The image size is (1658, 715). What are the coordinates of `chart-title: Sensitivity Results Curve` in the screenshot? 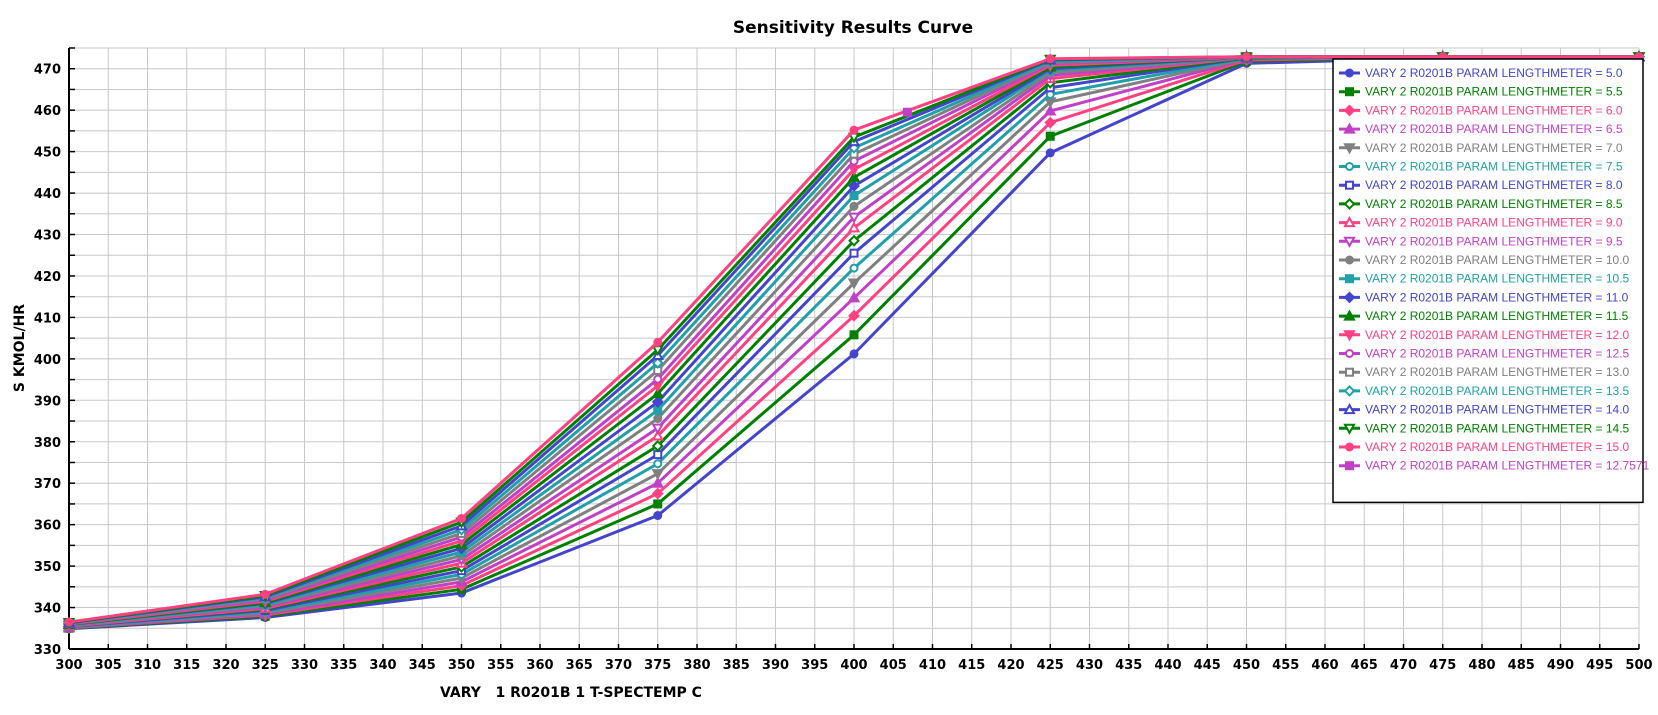 It's located at (853, 28).